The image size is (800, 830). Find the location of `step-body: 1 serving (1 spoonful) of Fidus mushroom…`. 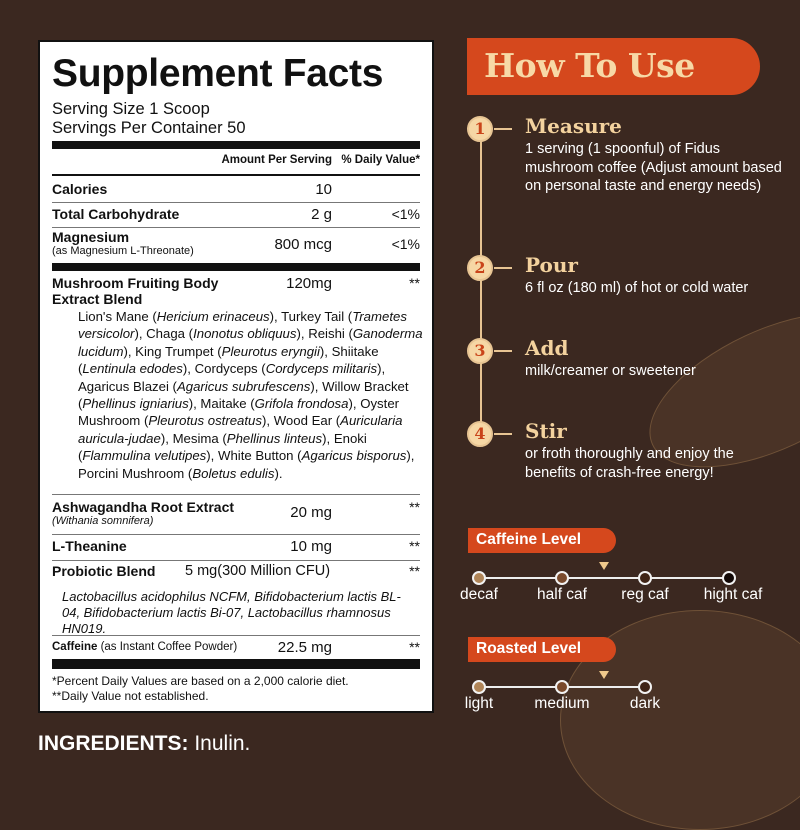

step-body: 1 serving (1 spoonful) of Fidus mushroom… is located at coordinates (653, 167).